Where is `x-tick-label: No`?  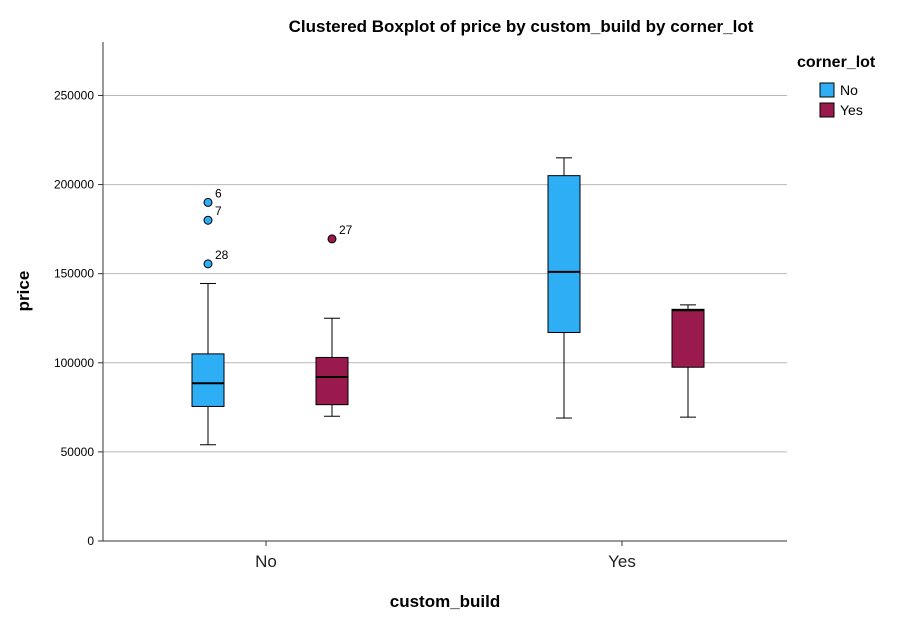
x-tick-label: No is located at coordinates (266, 561).